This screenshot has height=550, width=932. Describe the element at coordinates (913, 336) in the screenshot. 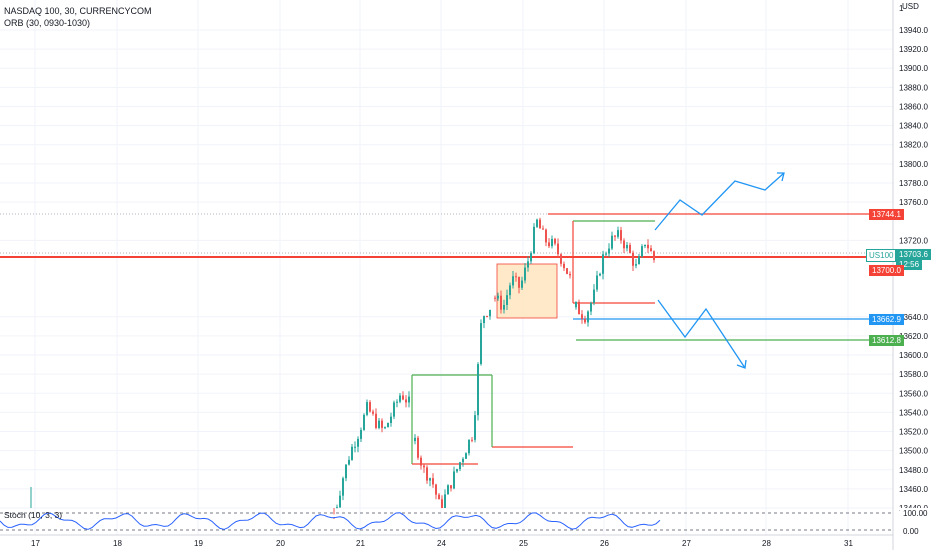

I see `price-tick-label: 13620.0` at that location.